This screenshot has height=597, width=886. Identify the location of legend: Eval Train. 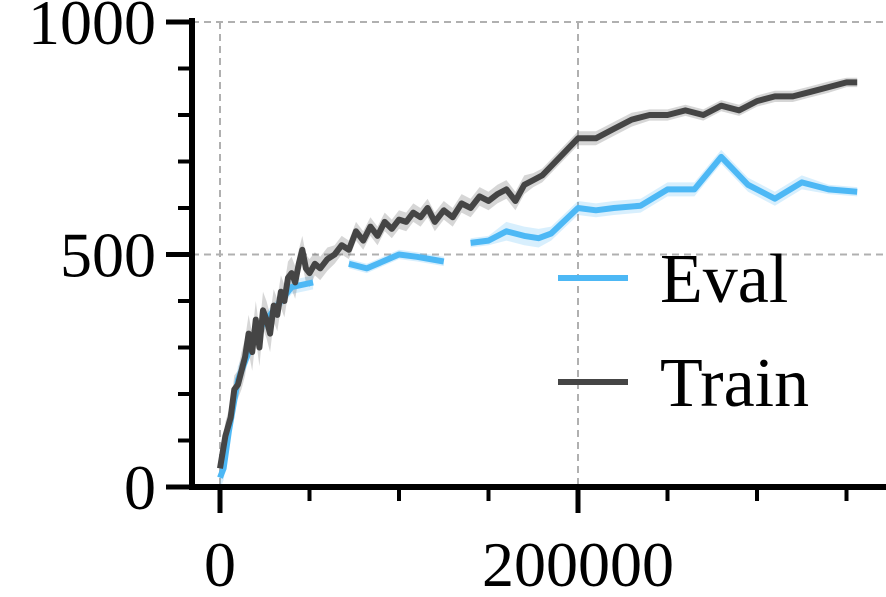
(683, 331).